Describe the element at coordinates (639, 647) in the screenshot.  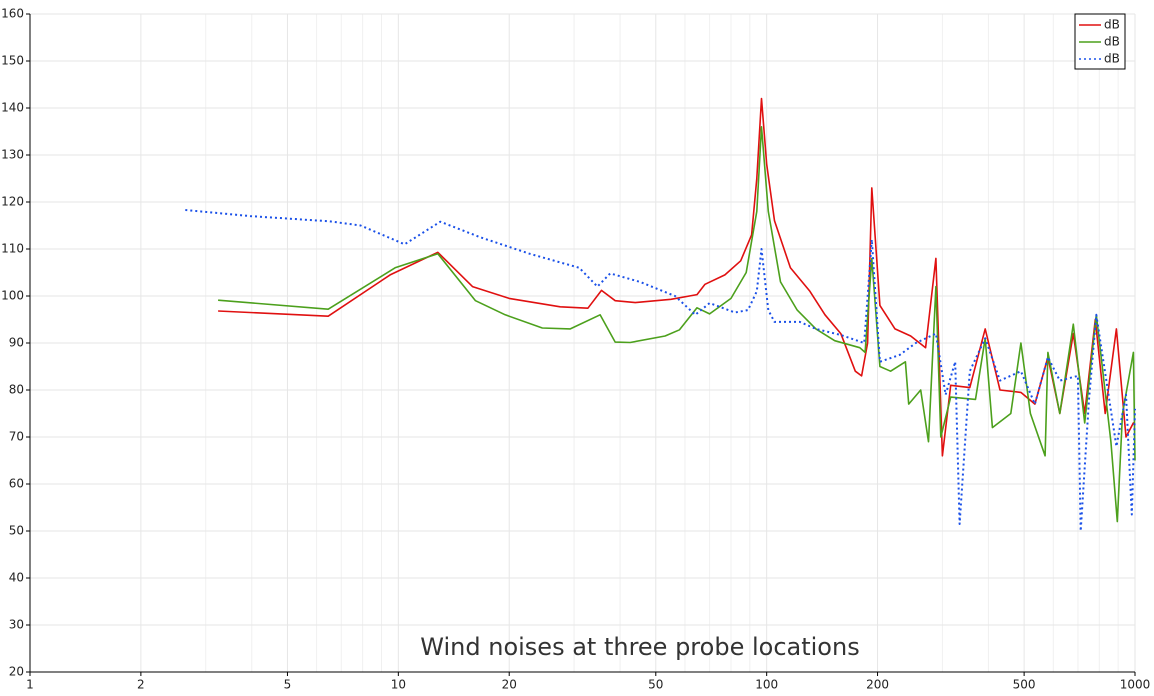
I see `chart-title: Wind noises at three probe locations` at that location.